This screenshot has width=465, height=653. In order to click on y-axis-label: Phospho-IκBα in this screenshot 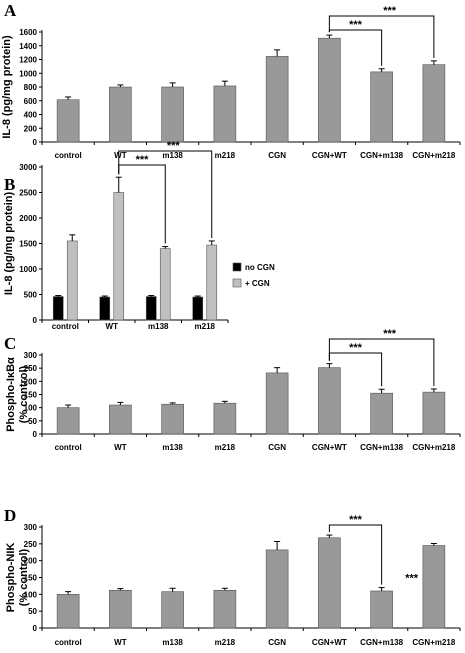, I will do `click(11, 394)`.